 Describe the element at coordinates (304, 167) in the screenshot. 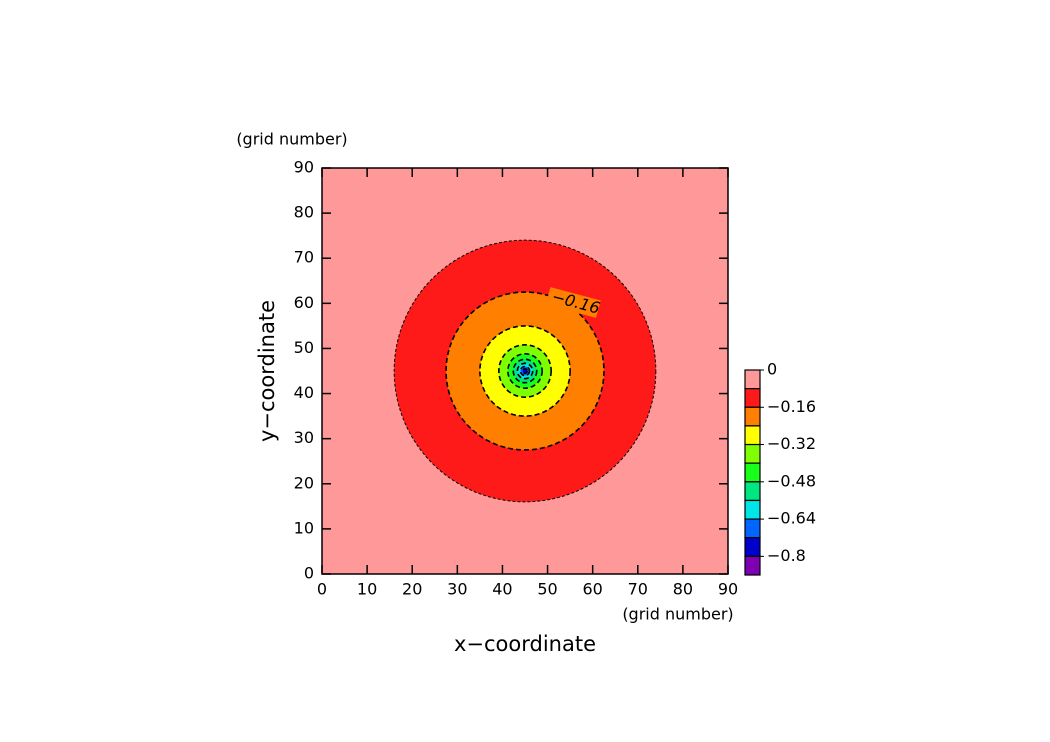

I see `y-tick-label: 90` at that location.